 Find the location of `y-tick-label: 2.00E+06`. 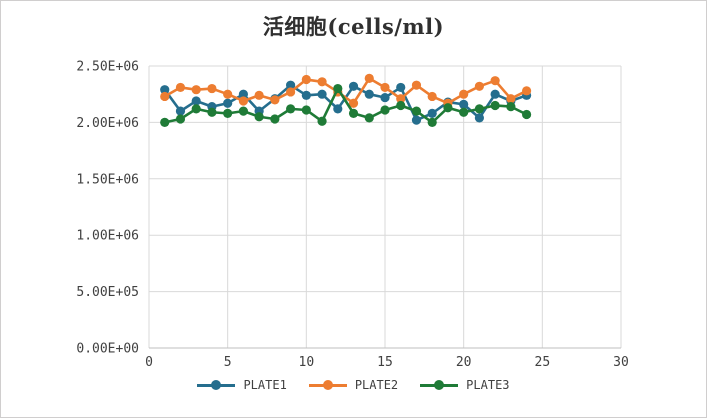

y-tick-label: 2.00E+06 is located at coordinates (107, 123).